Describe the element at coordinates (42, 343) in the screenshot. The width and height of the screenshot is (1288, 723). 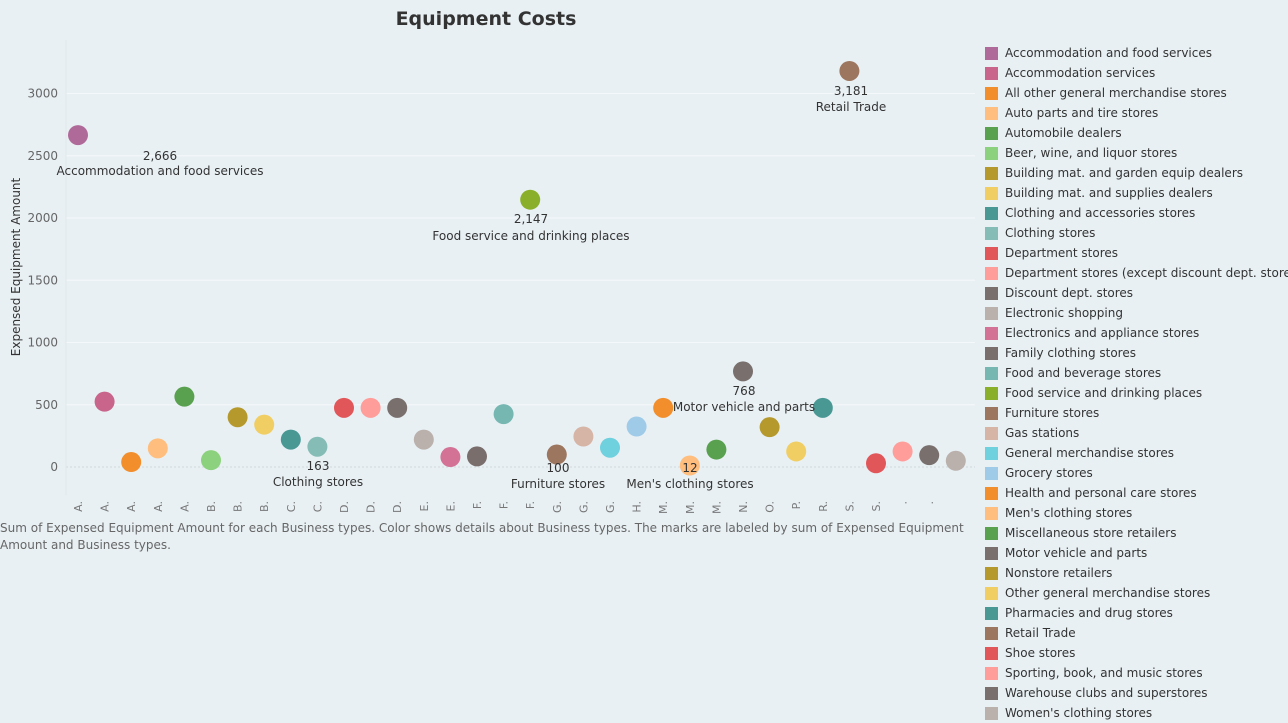
I see `y-tick-label: 1000` at that location.